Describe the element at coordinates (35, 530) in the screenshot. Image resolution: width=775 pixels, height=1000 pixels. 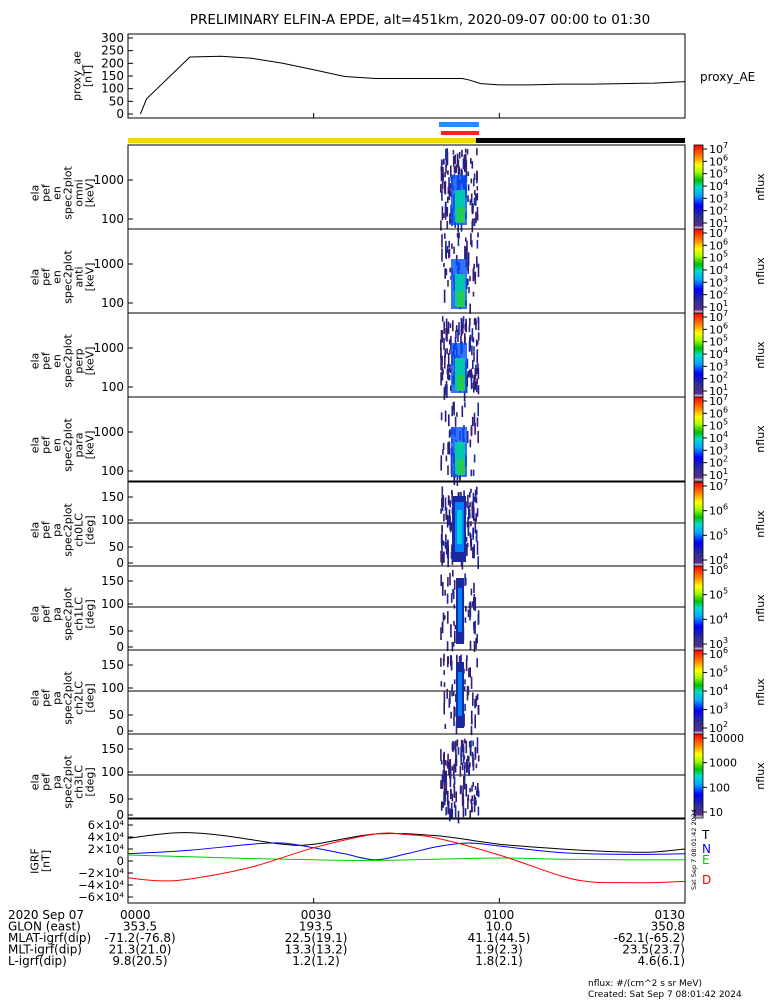
I see `ylabel-line: ela` at that location.